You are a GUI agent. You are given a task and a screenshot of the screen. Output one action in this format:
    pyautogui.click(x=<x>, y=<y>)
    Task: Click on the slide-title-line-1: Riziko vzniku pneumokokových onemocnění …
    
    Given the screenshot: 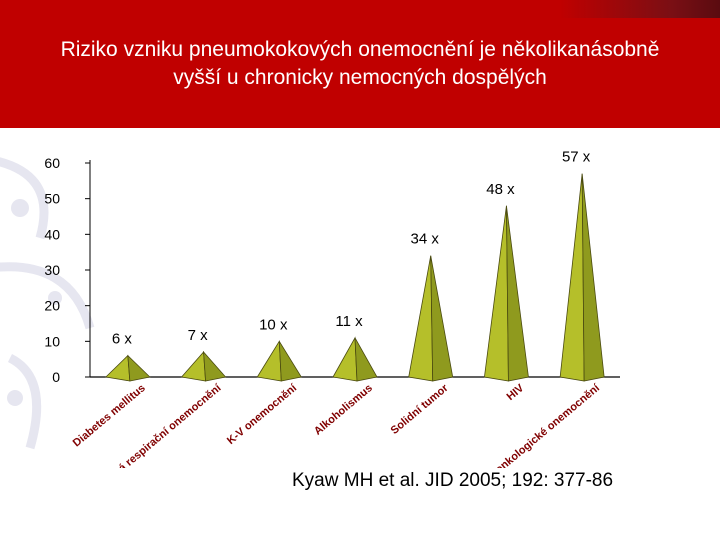 What is the action you would take?
    pyautogui.click(x=360, y=49)
    